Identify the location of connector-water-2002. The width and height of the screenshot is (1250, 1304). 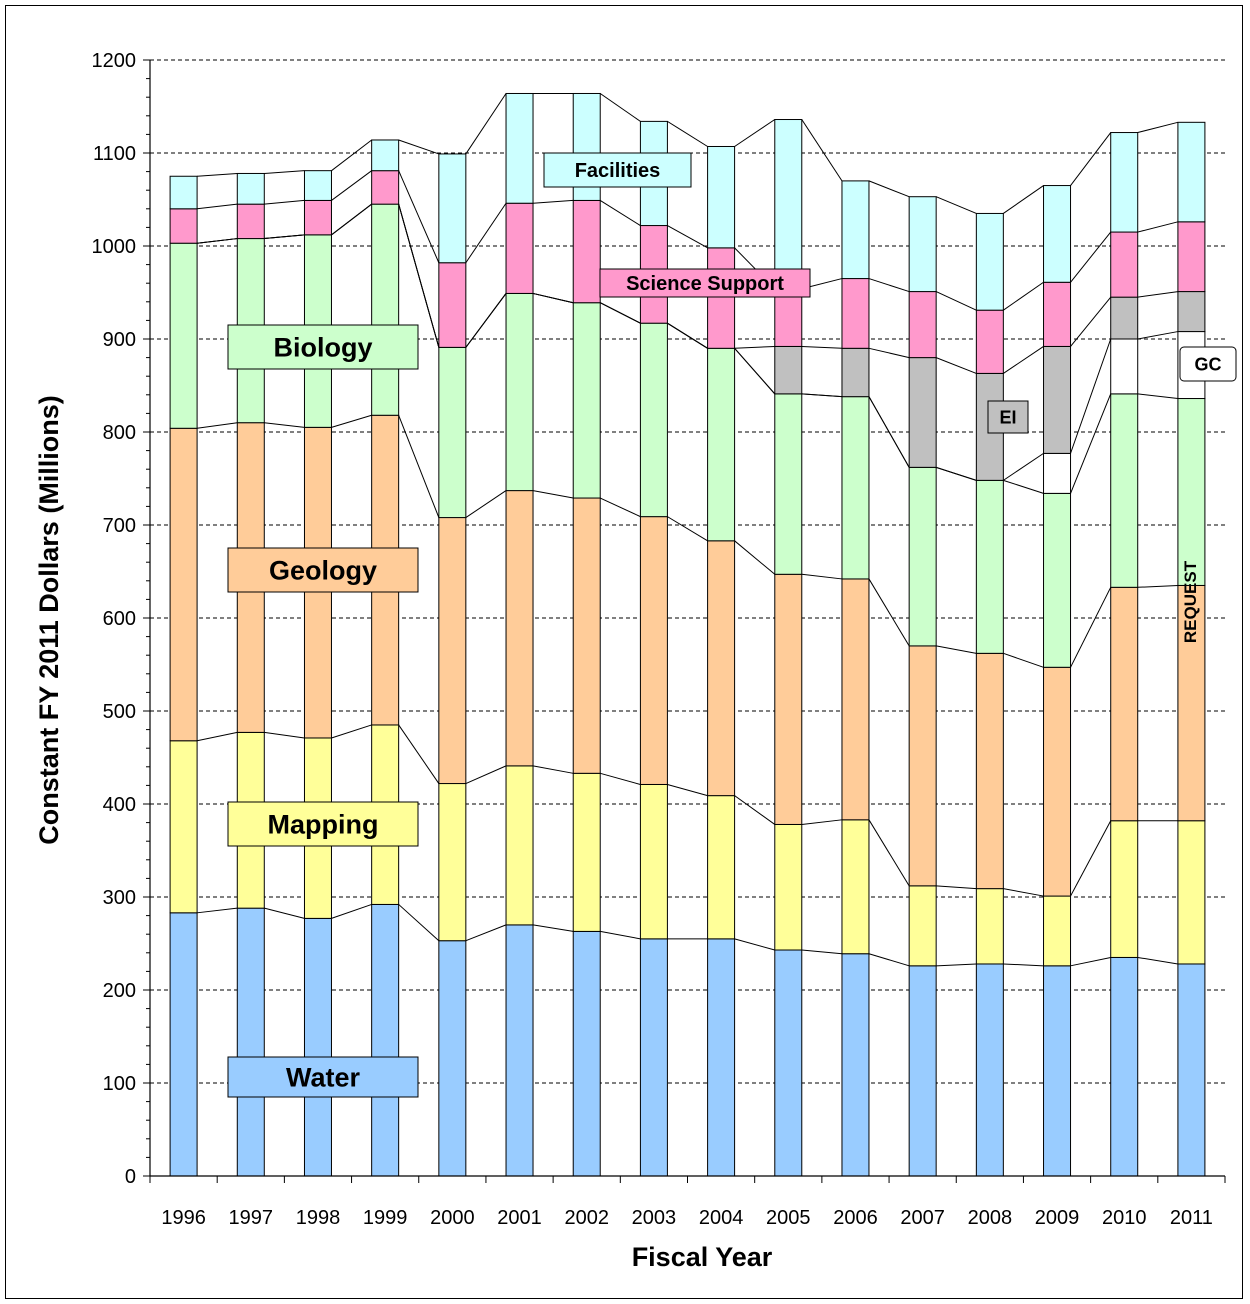
(620, 935).